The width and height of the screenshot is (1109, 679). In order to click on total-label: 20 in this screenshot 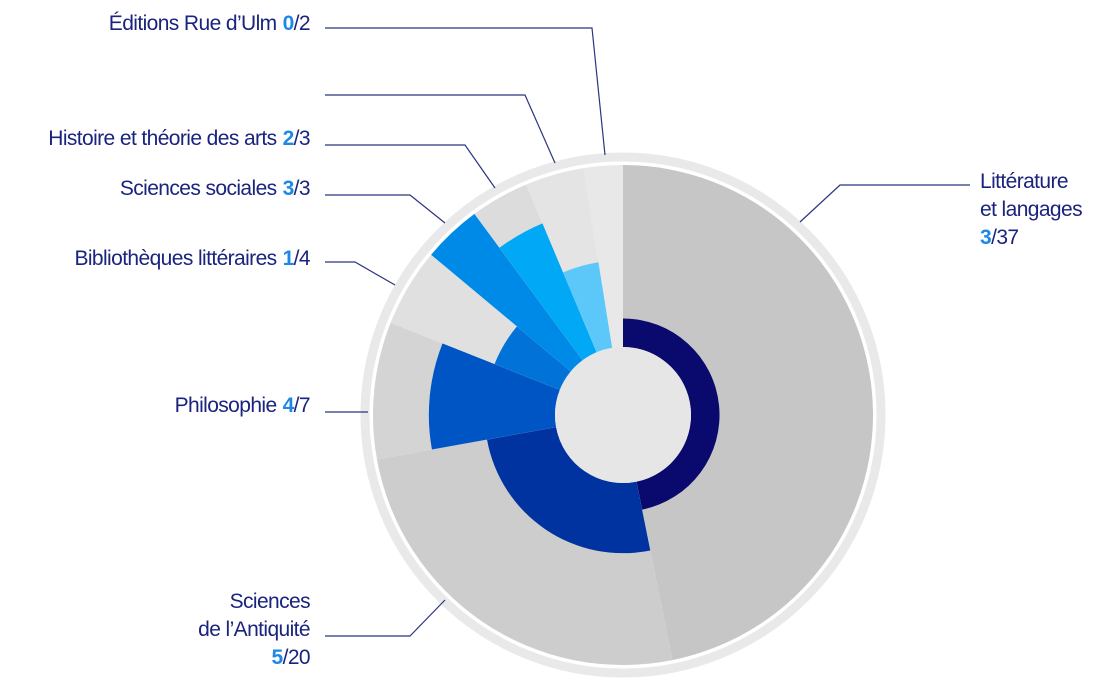, I will do `click(299, 657)`.